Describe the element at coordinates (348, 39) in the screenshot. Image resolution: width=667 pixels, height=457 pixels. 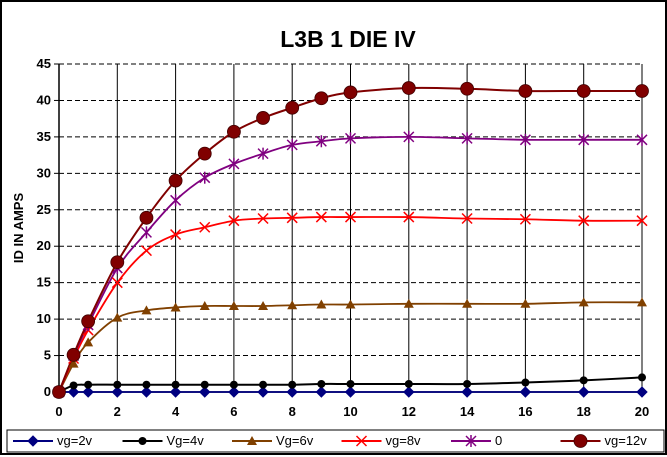
I see `chart-title: L3B 1 DIE IV` at that location.